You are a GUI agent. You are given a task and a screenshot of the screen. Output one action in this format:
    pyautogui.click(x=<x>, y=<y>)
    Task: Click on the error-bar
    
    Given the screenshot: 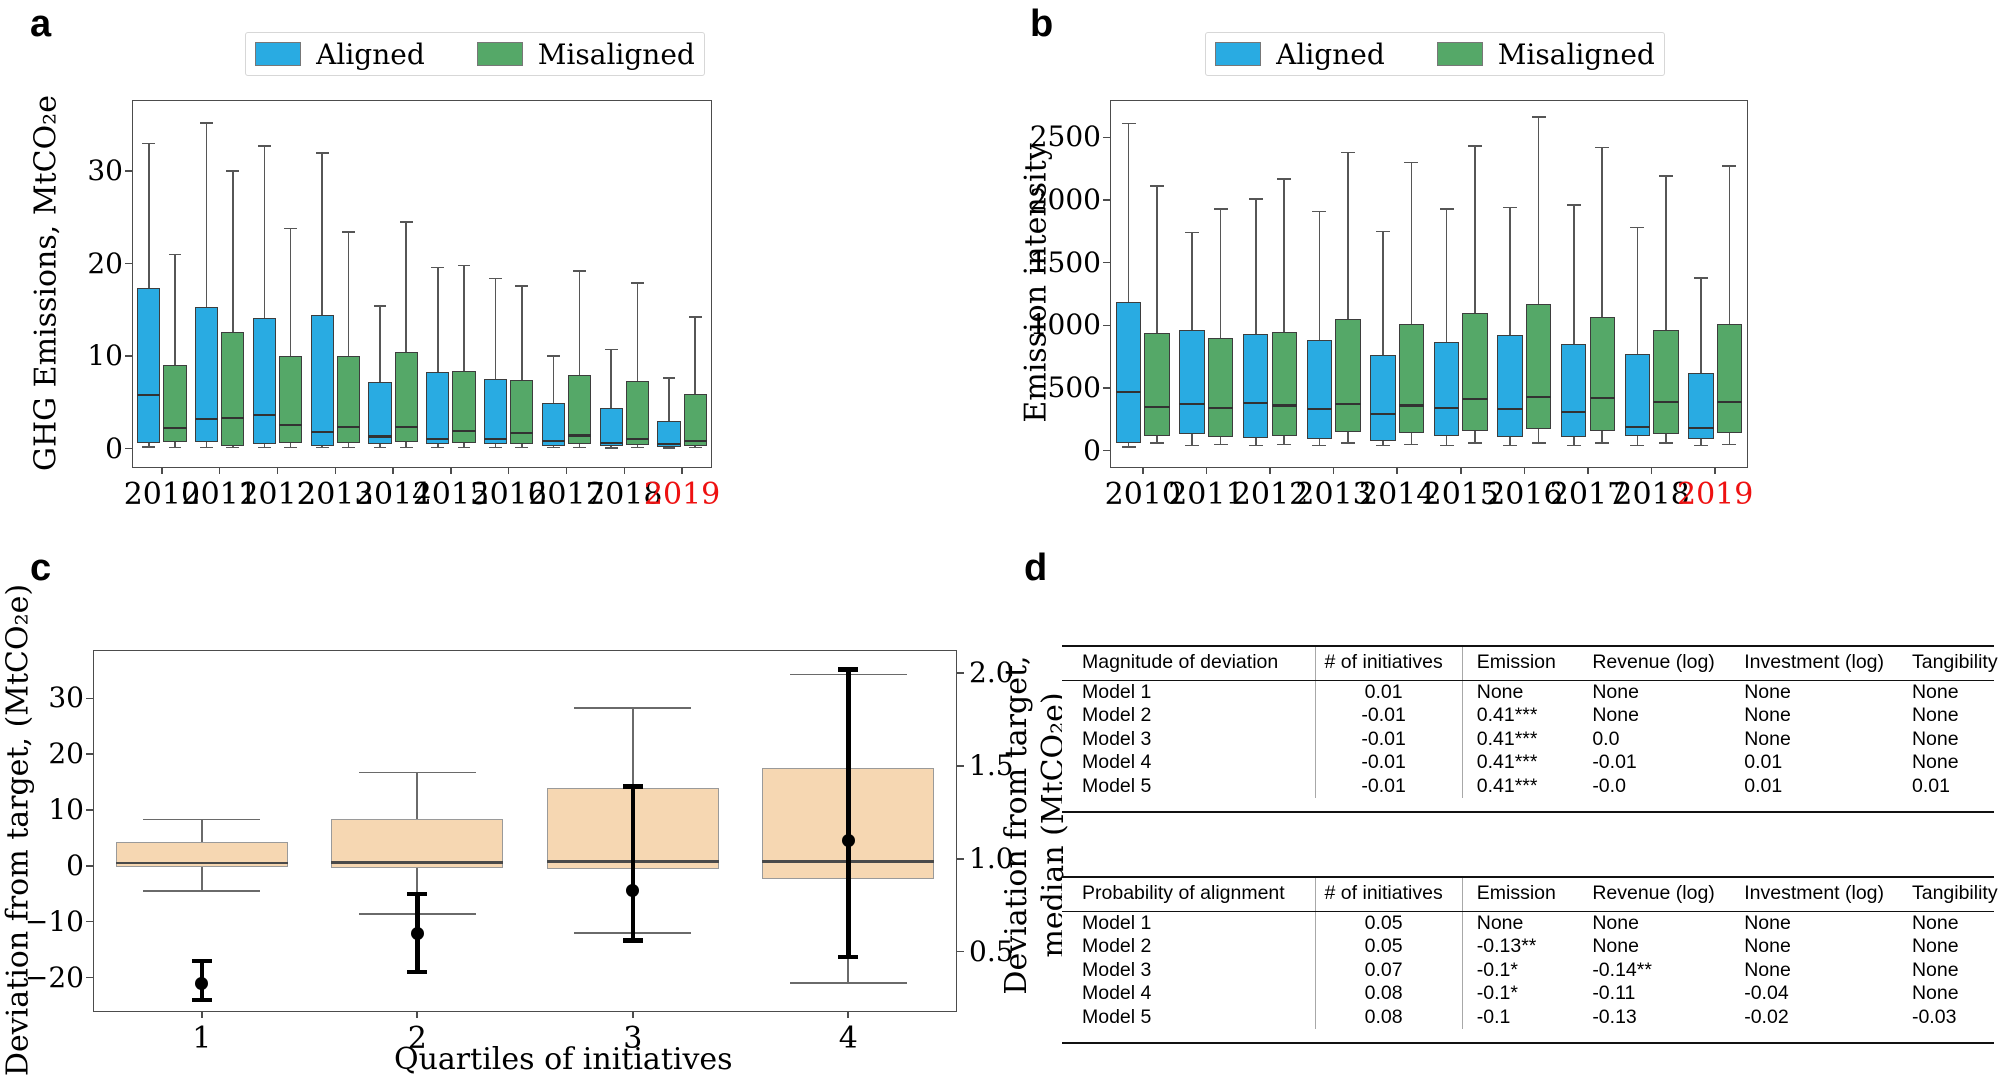 What is the action you would take?
    pyautogui.click(x=848, y=813)
    